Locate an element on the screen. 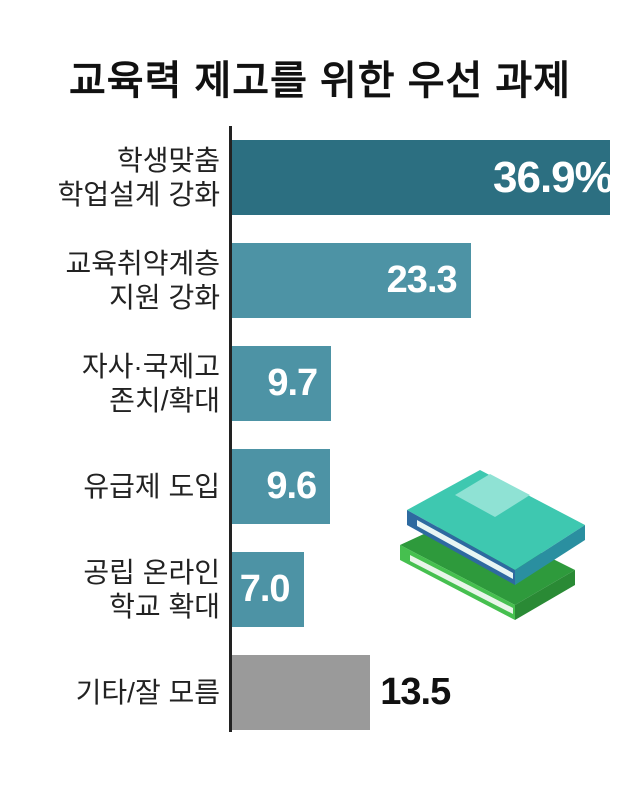 The height and width of the screenshot is (789, 640). value-label: 36.9% is located at coordinates (553, 177).